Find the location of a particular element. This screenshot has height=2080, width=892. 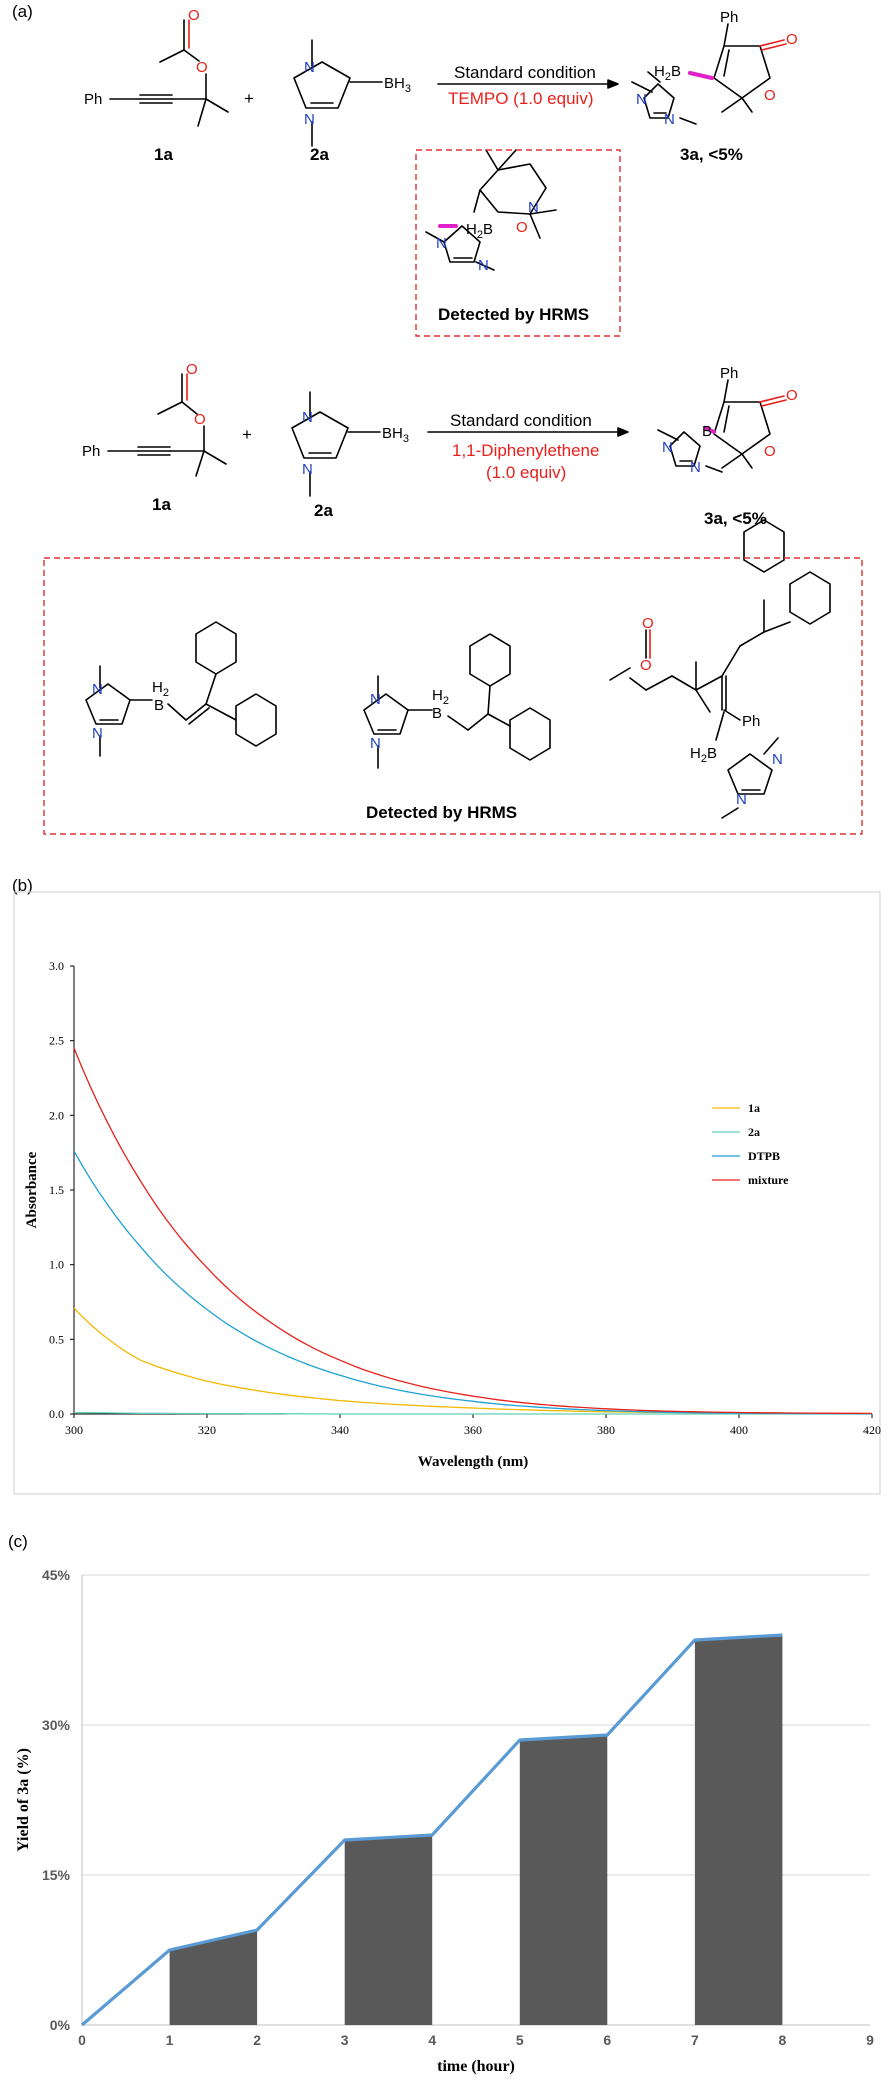

series-line-dtpb is located at coordinates (472, 1282).